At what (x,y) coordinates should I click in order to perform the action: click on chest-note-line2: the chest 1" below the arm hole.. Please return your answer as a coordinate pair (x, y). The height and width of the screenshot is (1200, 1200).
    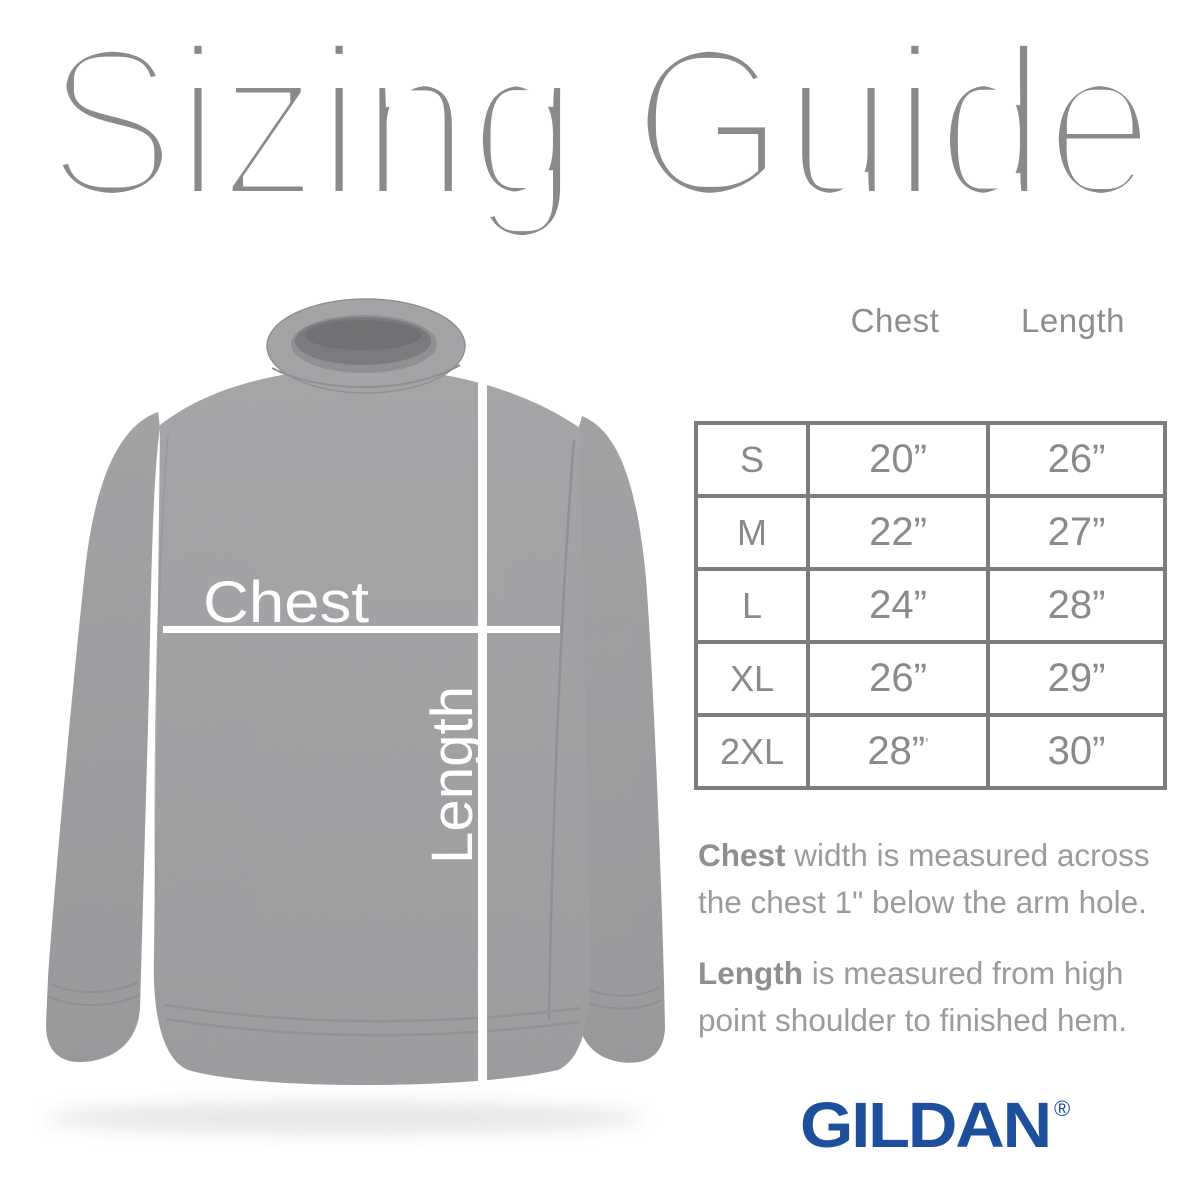
    Looking at the image, I should click on (922, 902).